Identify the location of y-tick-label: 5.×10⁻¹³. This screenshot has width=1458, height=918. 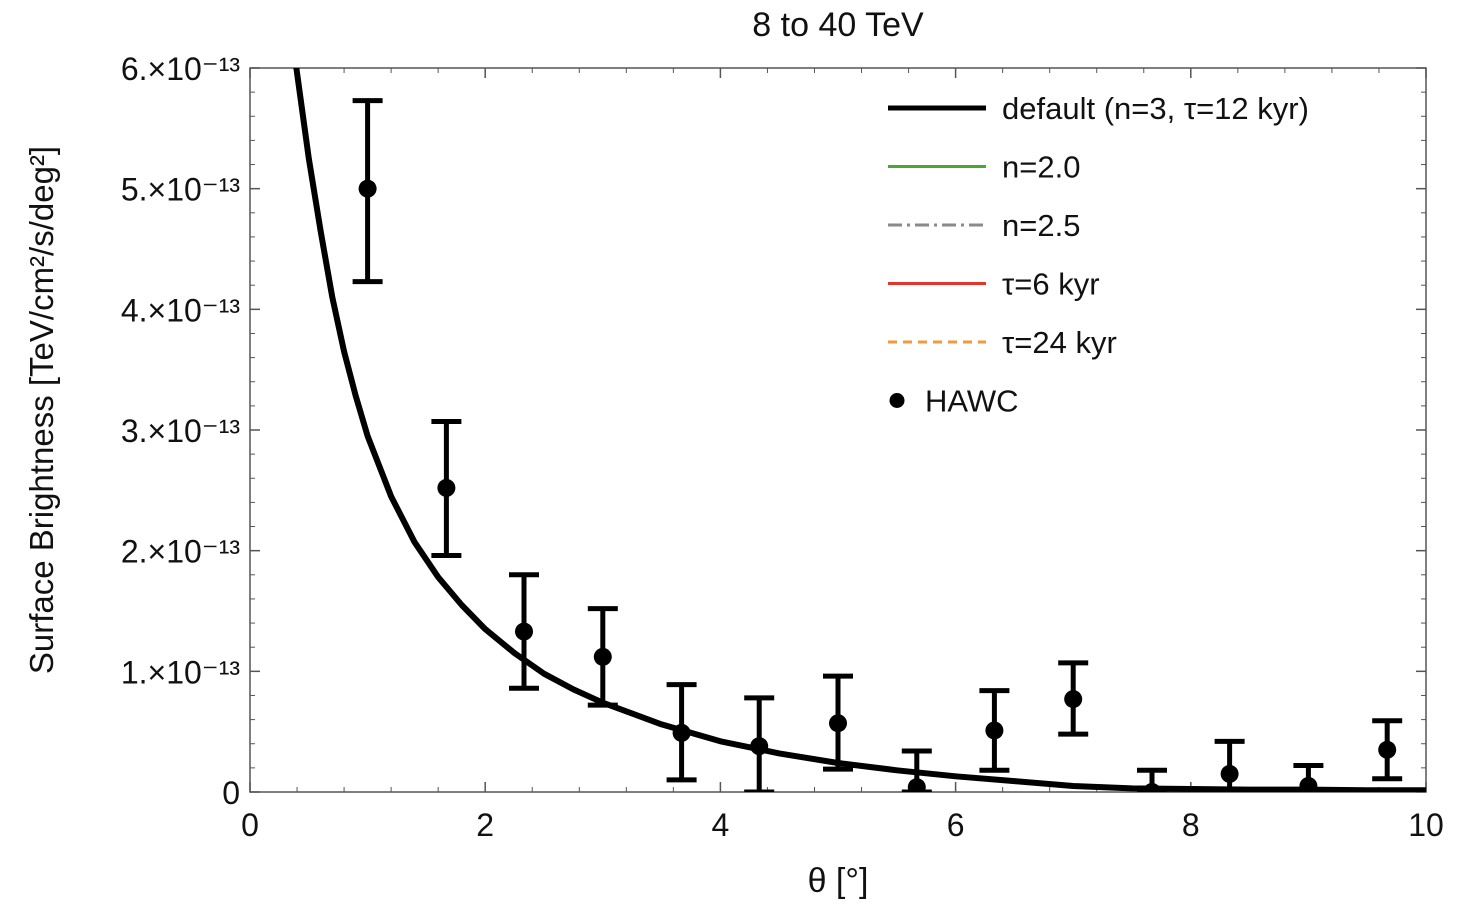
(181, 190).